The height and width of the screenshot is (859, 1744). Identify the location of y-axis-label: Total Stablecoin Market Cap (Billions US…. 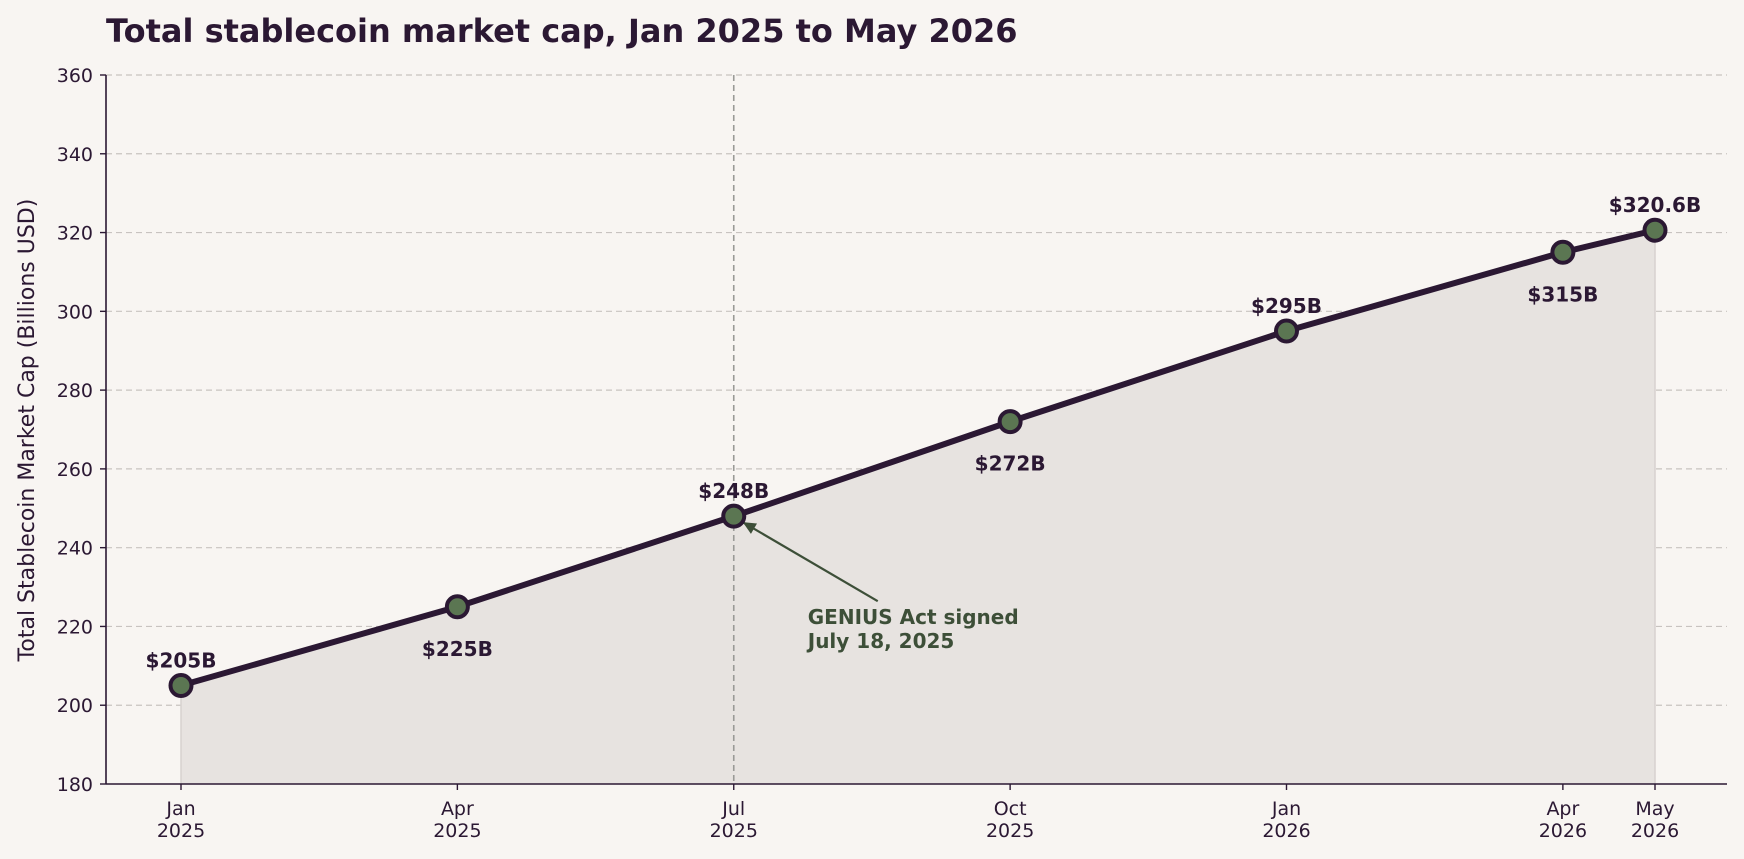
(27, 431).